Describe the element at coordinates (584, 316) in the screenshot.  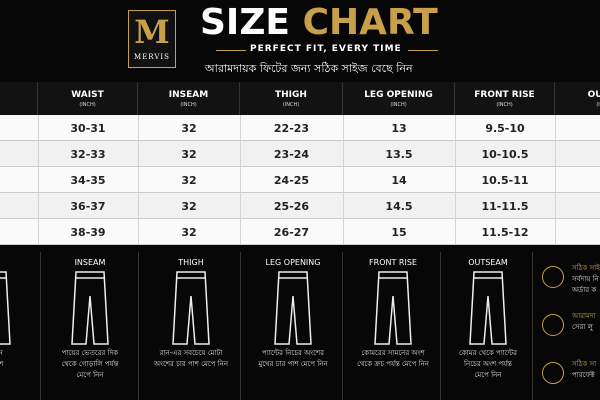
I see `note-text: আরামদা` at that location.